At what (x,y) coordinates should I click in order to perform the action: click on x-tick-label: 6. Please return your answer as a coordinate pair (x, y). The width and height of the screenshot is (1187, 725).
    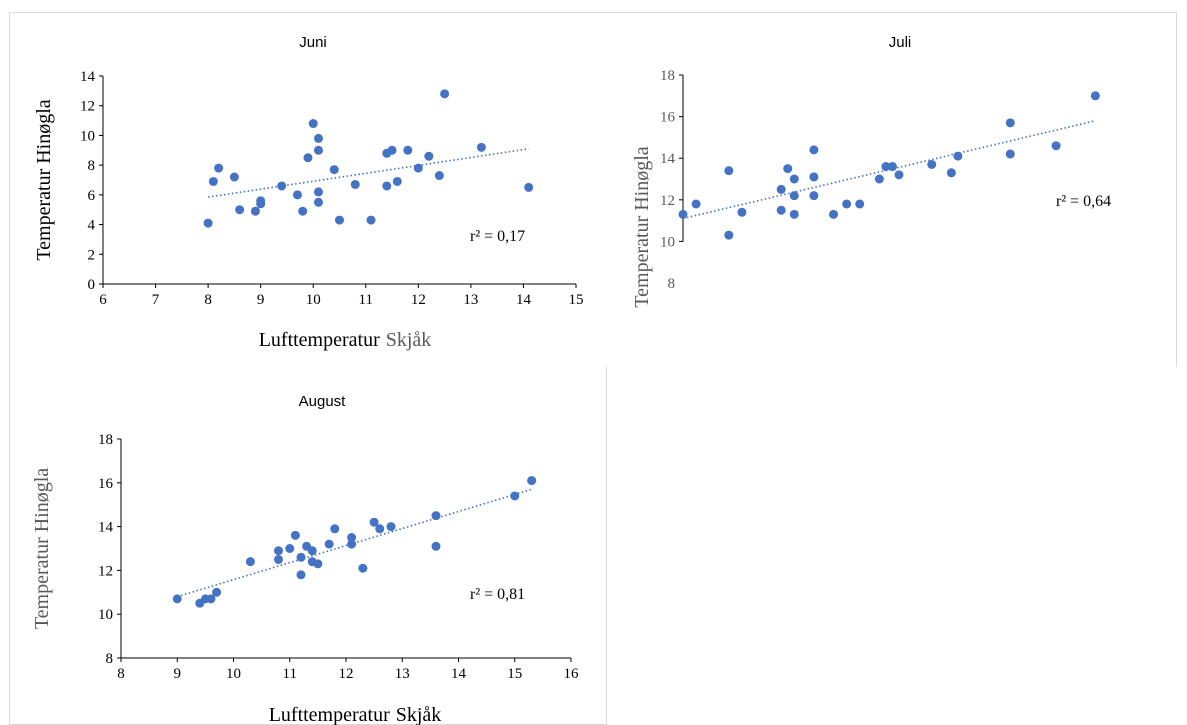
    Looking at the image, I should click on (103, 300).